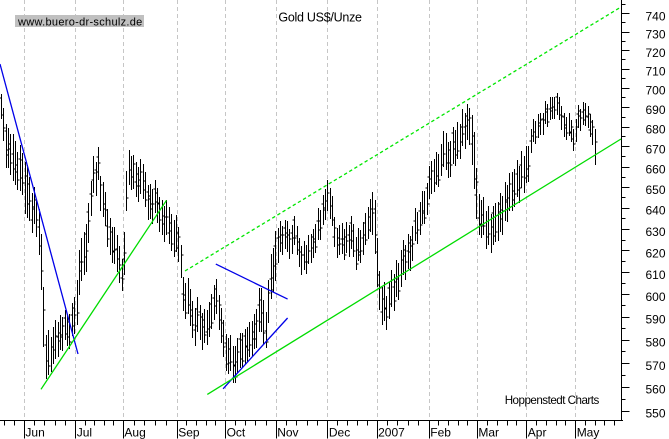 The width and height of the screenshot is (669, 439). What do you see at coordinates (655, 149) in the screenshot?
I see `svg-text: 670` at bounding box center [655, 149].